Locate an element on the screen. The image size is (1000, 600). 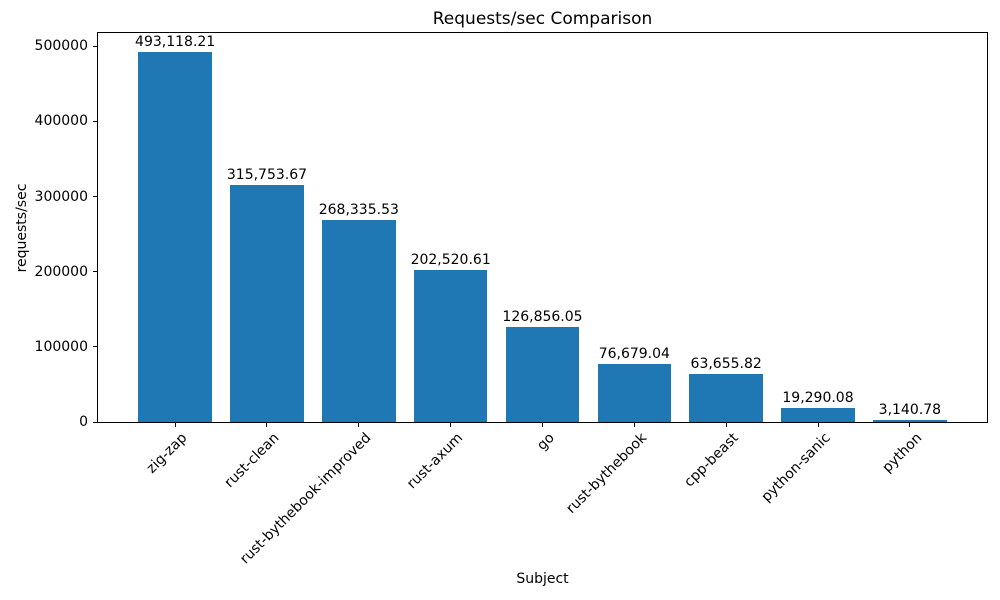
bar-value-label: 3,140.78 is located at coordinates (910, 409).